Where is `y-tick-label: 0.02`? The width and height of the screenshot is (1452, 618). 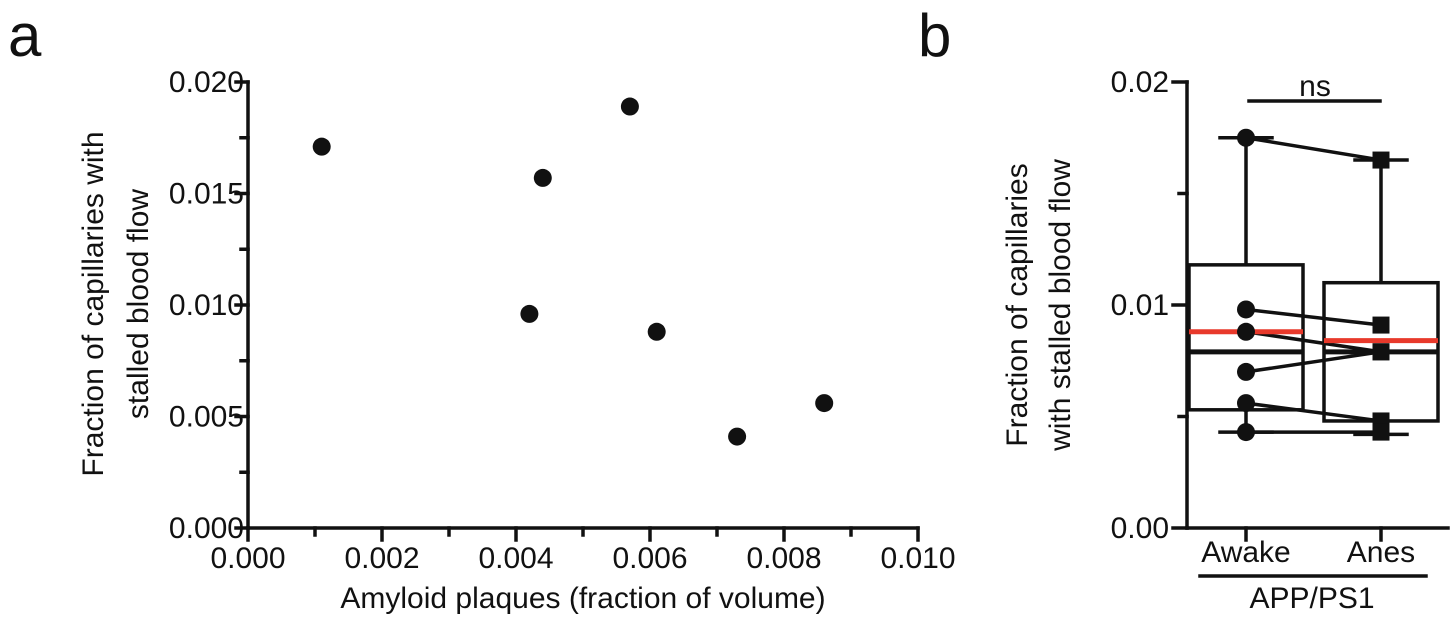
y-tick-label: 0.02 is located at coordinates (1140, 82).